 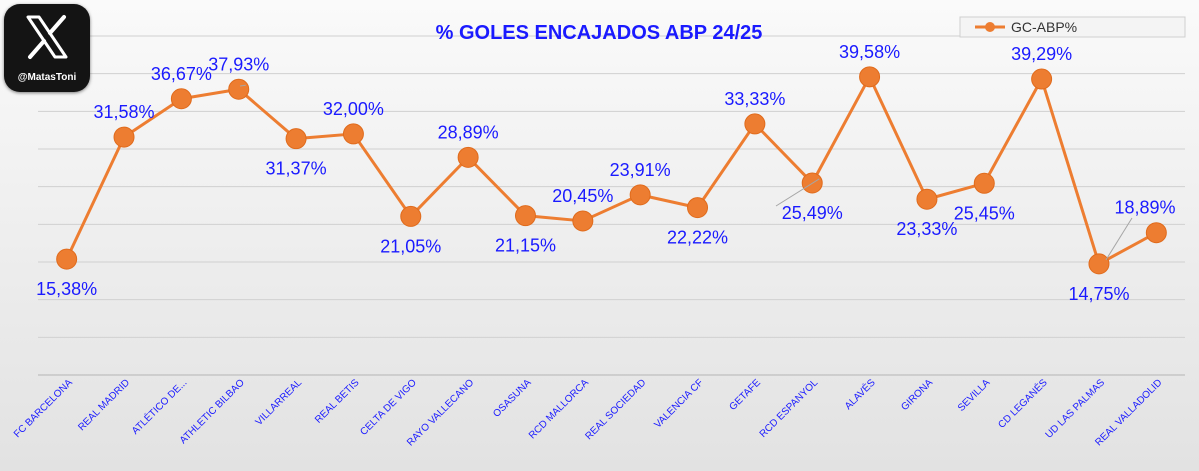 I want to click on legend-label: GC-ABP%, so click(x=1044, y=27).